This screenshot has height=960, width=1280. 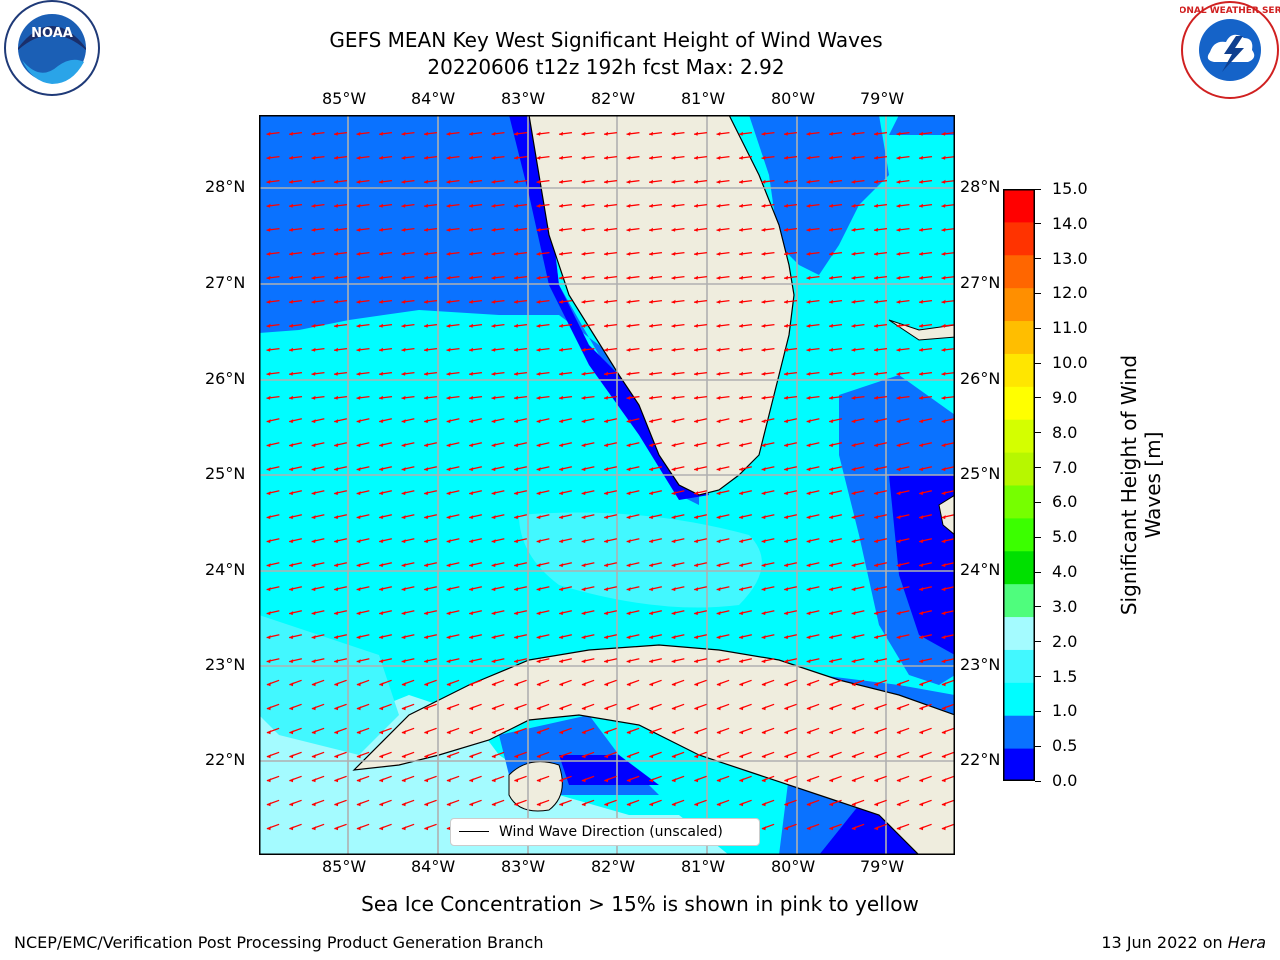 I want to click on lat-label-left: 24°N, so click(x=225, y=569).